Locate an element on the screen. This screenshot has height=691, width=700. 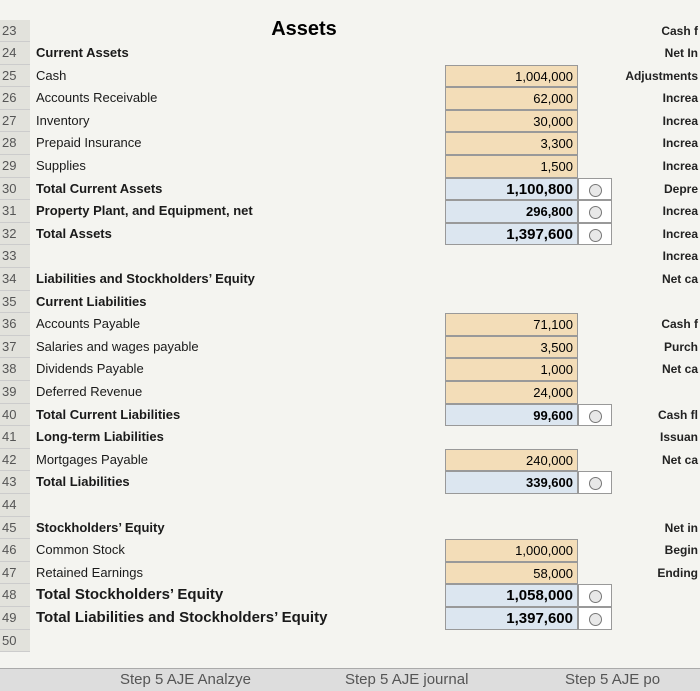
row-label: Cash is located at coordinates (51, 75).